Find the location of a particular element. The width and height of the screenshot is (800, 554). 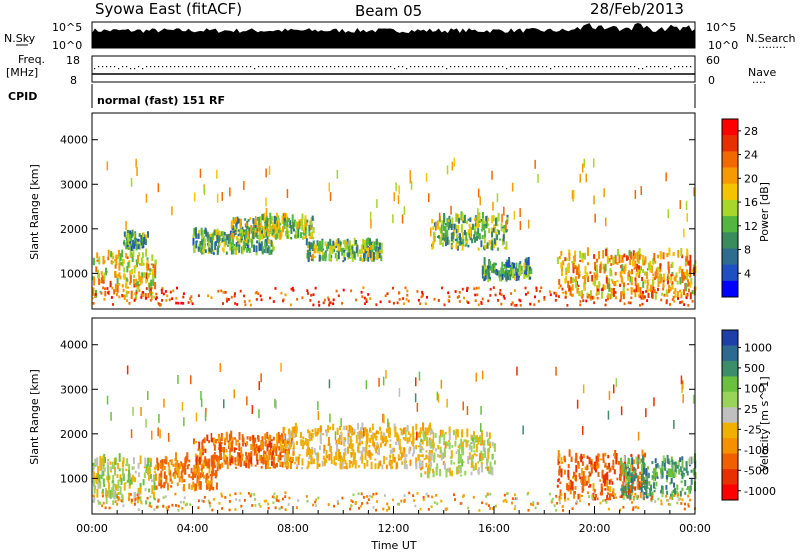

power-cbar-label: Power [dB] is located at coordinates (764, 212).